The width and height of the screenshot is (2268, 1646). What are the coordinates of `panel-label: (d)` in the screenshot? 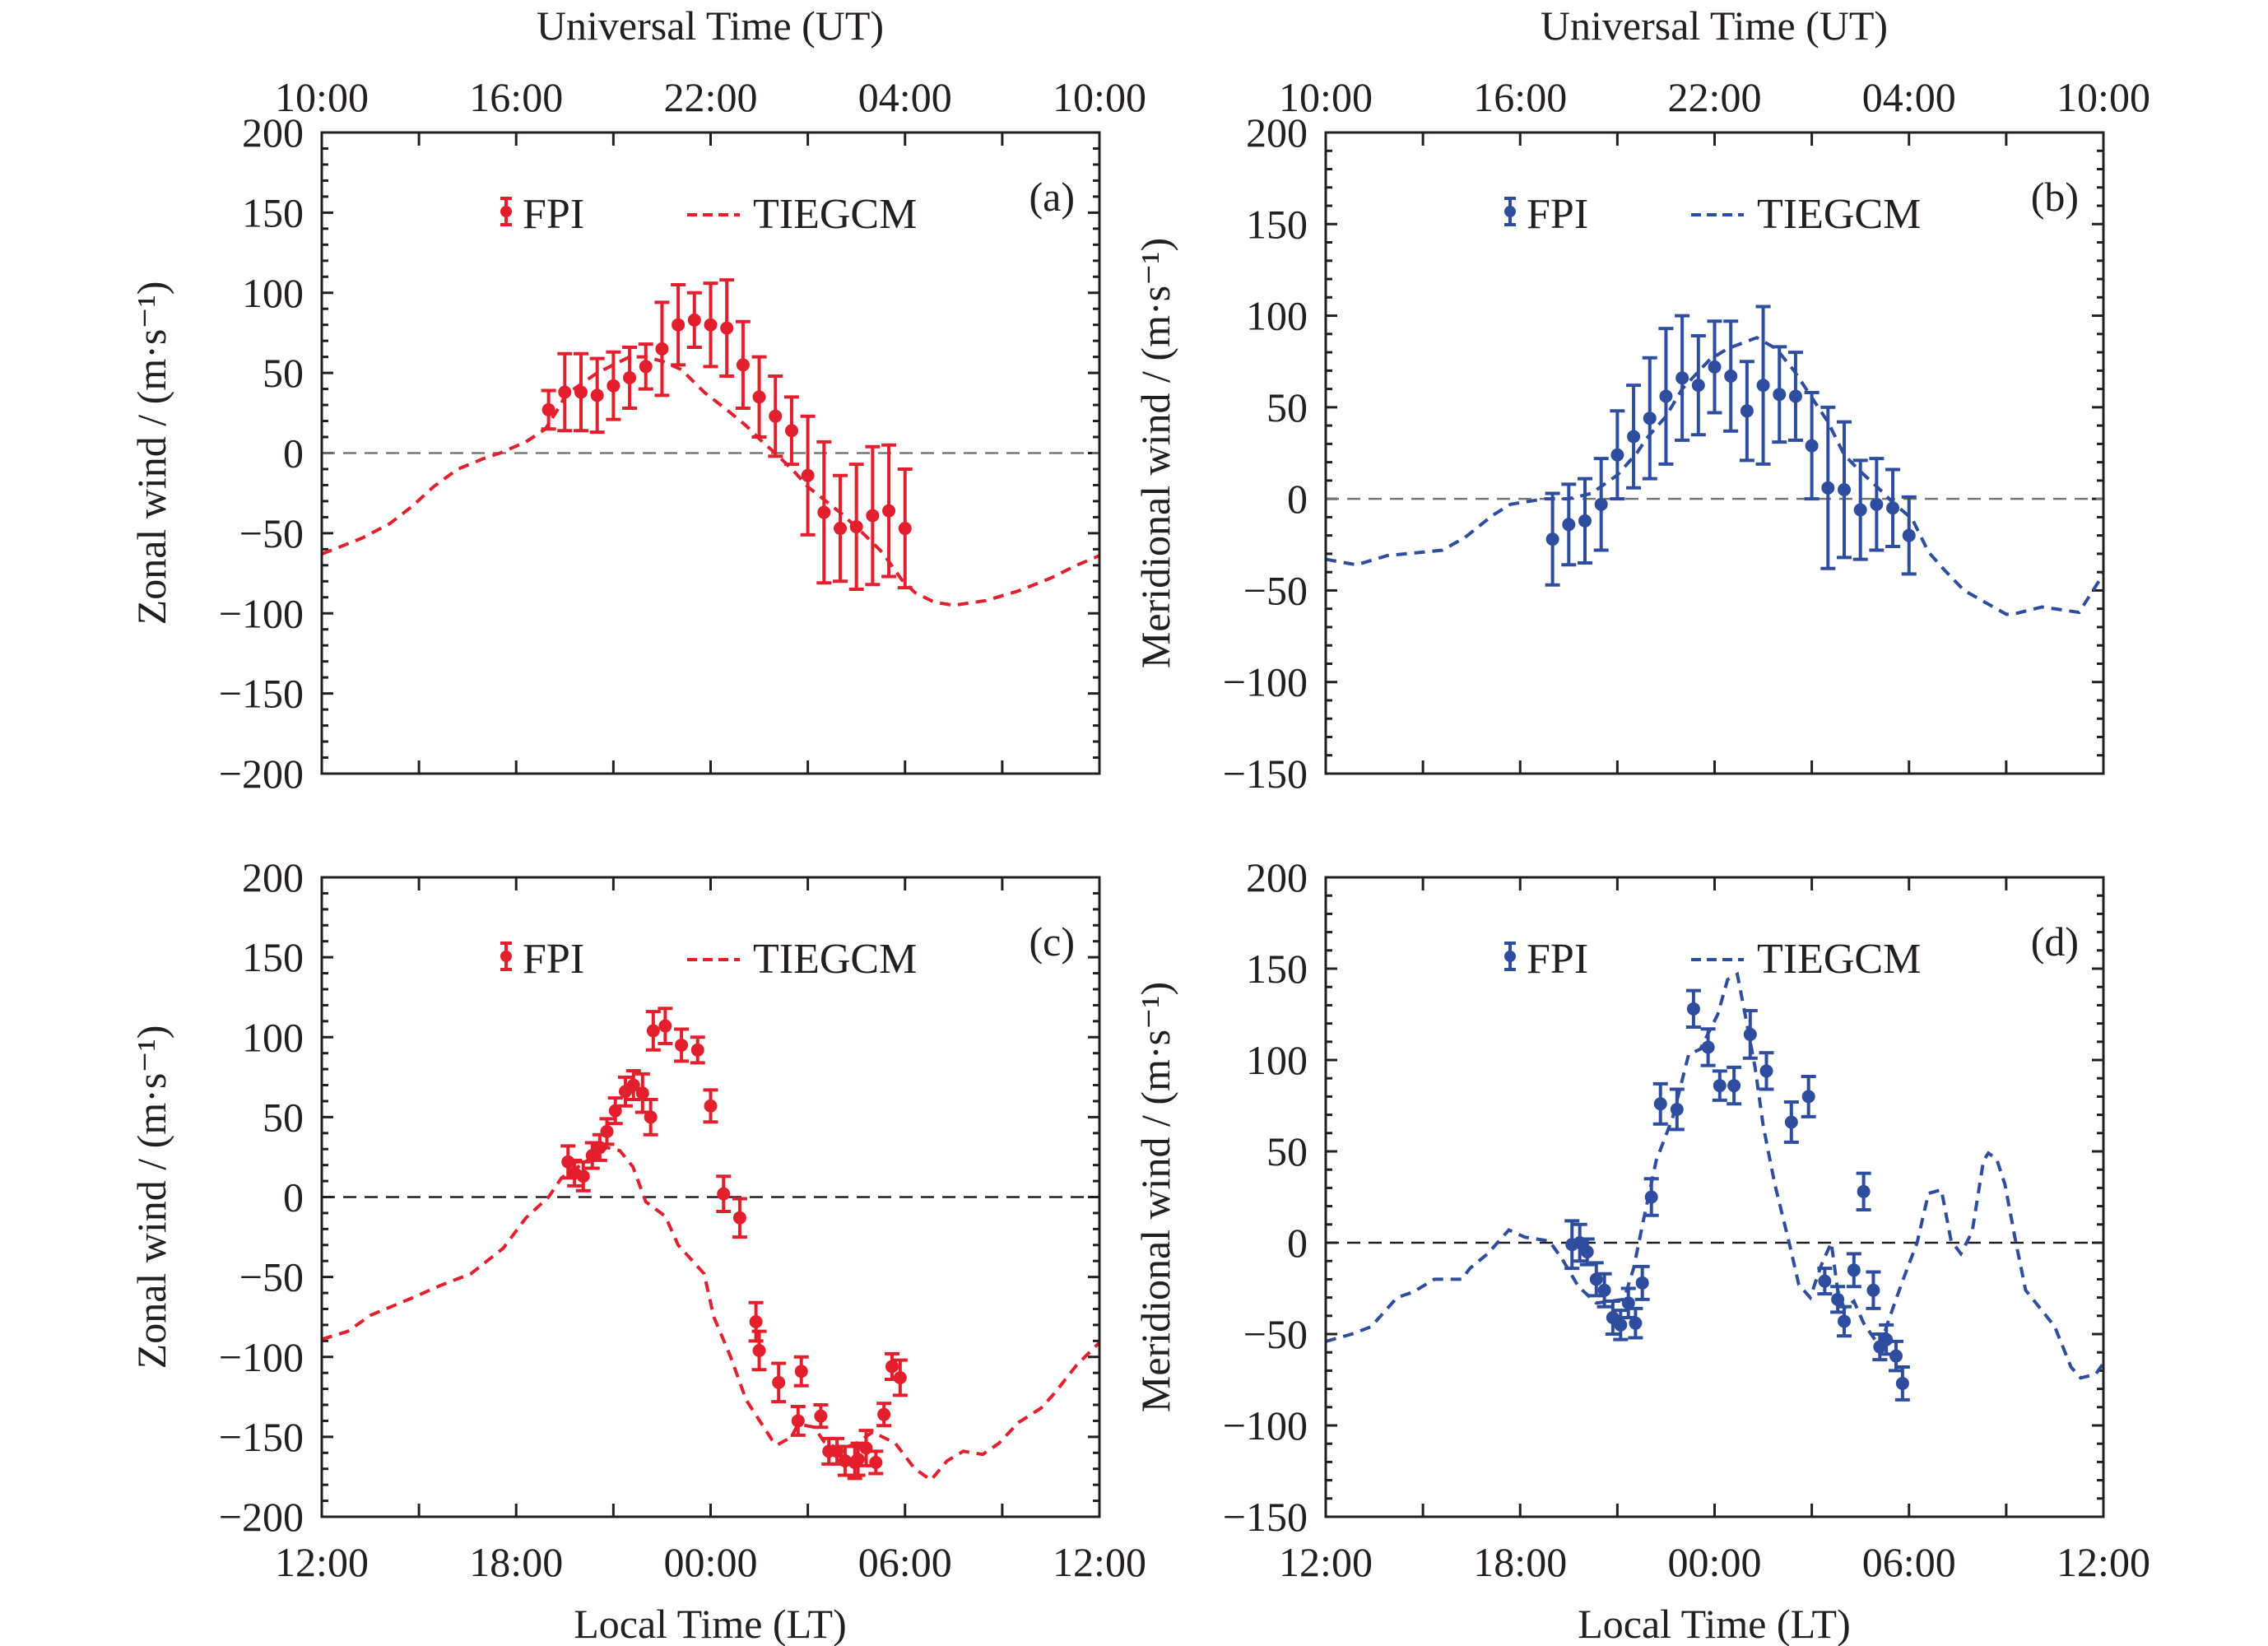 It's located at (2055, 941).